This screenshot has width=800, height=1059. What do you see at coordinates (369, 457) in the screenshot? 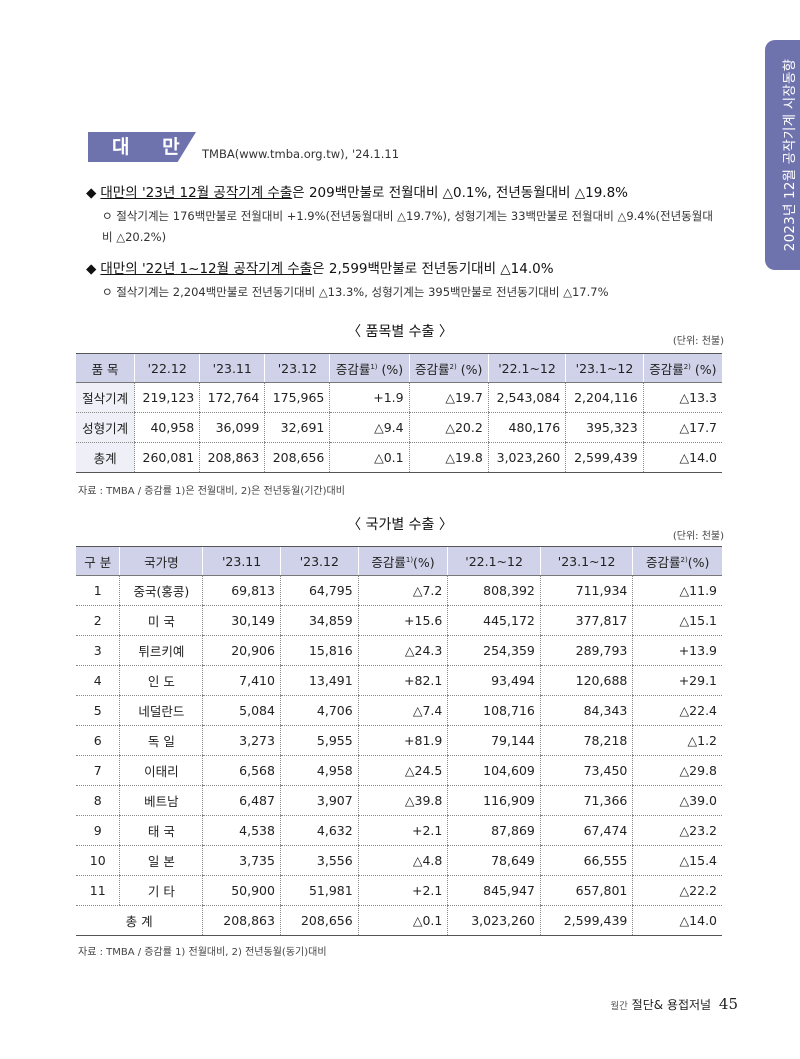
I see `table-cell: △0.1` at bounding box center [369, 457].